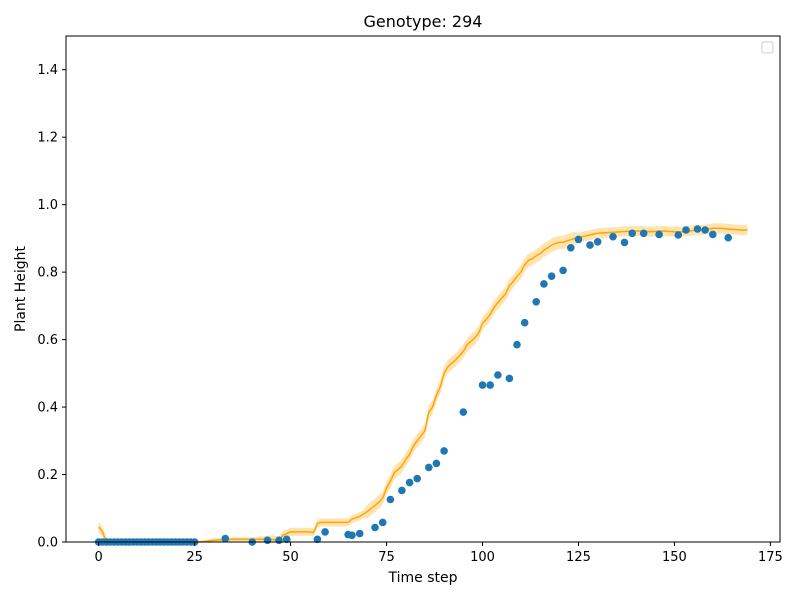  Describe the element at coordinates (194, 557) in the screenshot. I see `x-tick-label: 25` at that location.